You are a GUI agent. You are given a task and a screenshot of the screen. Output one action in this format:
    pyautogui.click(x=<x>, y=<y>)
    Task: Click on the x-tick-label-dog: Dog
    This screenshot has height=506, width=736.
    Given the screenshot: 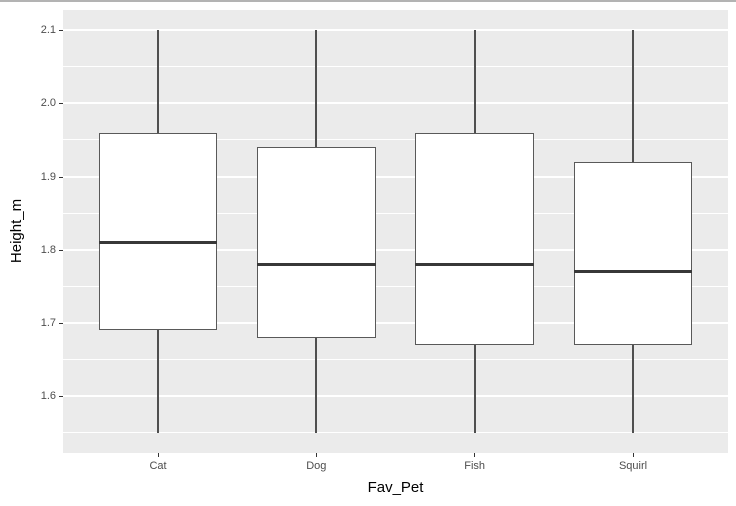 What is the action you would take?
    pyautogui.click(x=316, y=466)
    